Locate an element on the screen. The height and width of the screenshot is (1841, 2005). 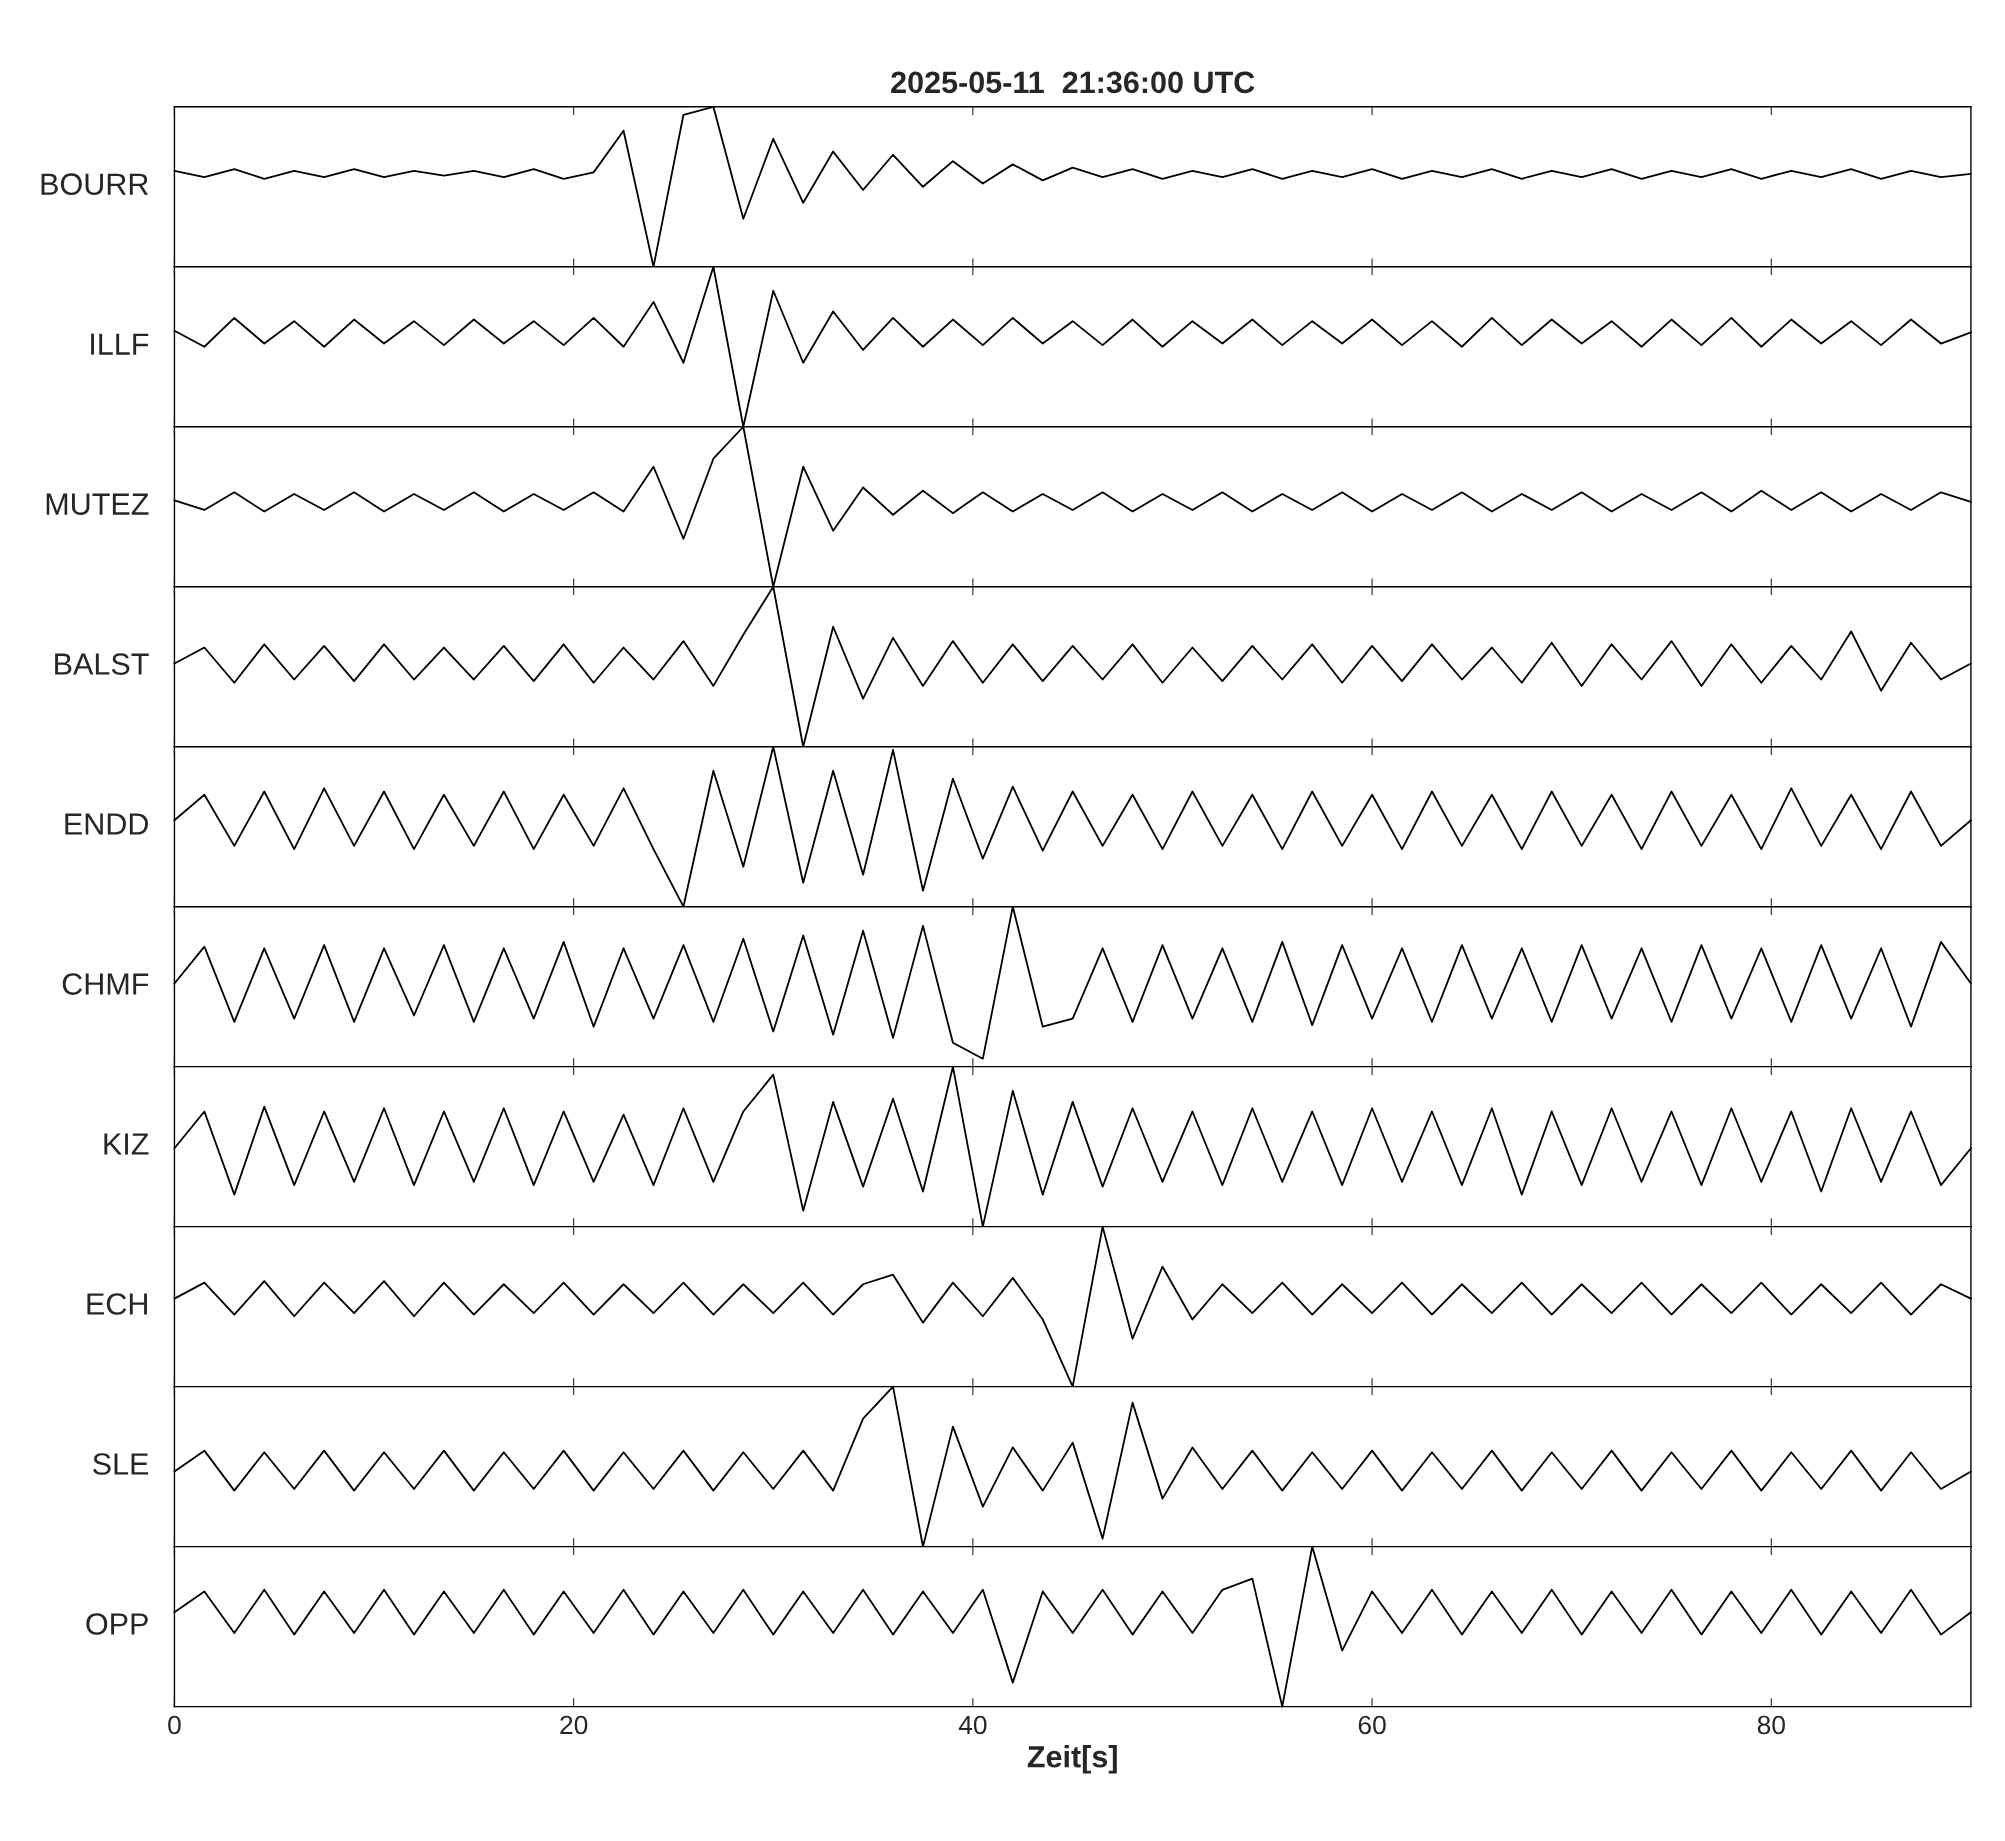
x-tick-label: 0 is located at coordinates (174, 1725).